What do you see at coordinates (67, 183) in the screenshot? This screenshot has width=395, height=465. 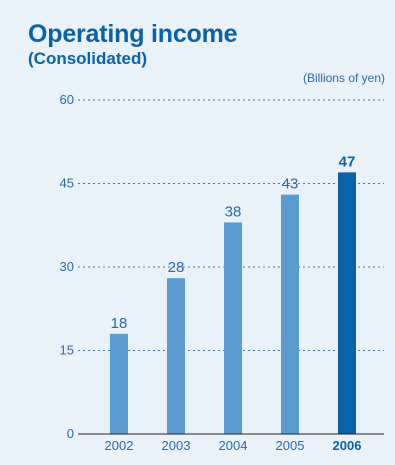 I see `y-tick-label: 45` at bounding box center [67, 183].